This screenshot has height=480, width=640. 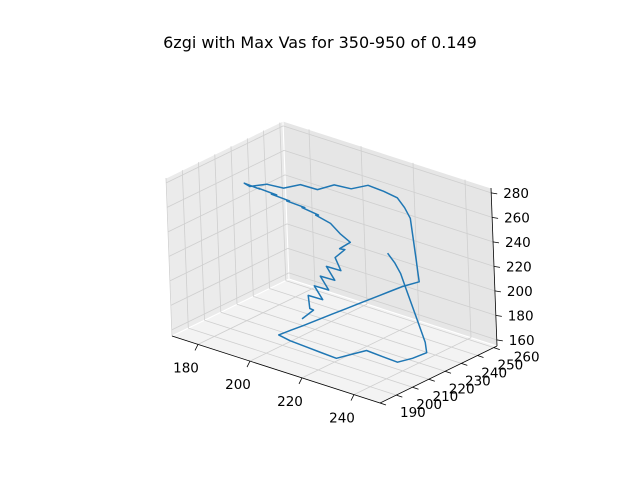 What do you see at coordinates (290, 402) in the screenshot?
I see `x-tick-label: 220` at bounding box center [290, 402].